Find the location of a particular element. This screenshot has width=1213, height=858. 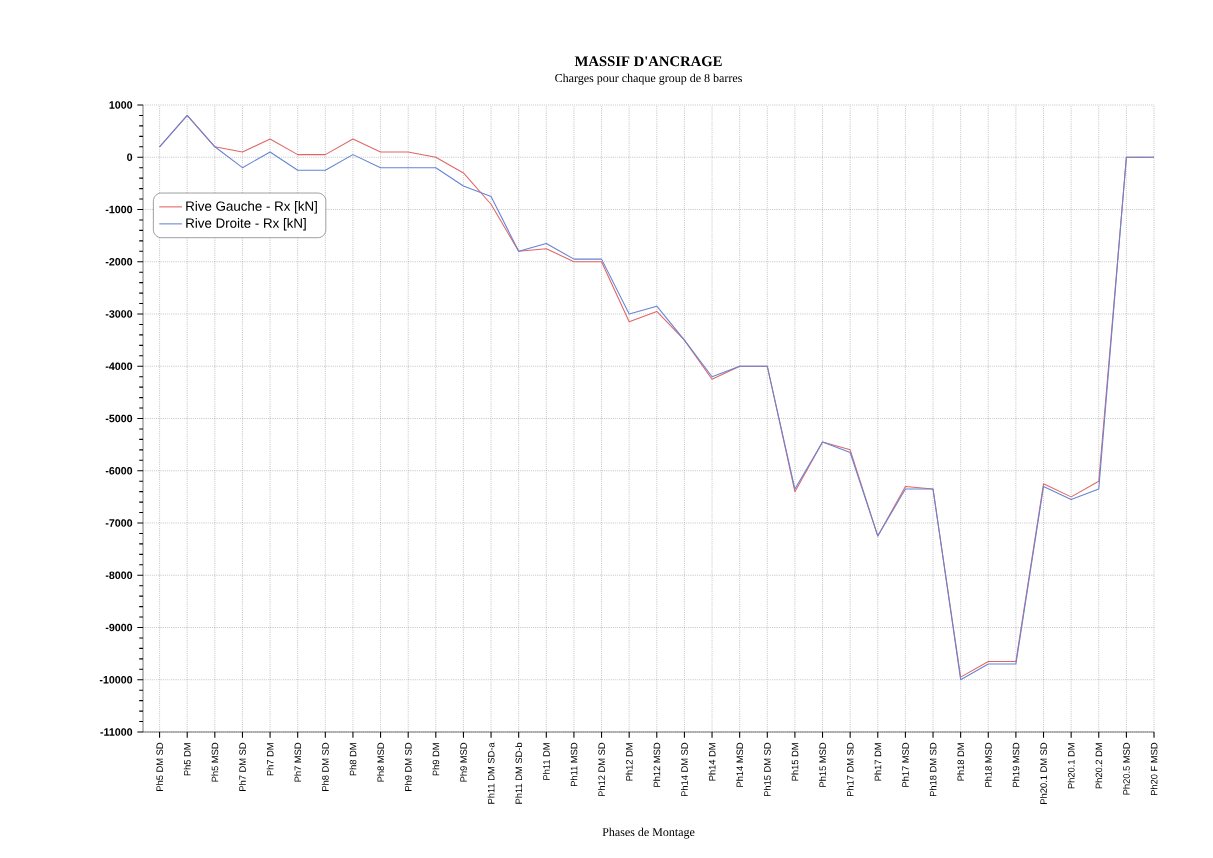

y-tick-label: -5000 is located at coordinates (119, 418).